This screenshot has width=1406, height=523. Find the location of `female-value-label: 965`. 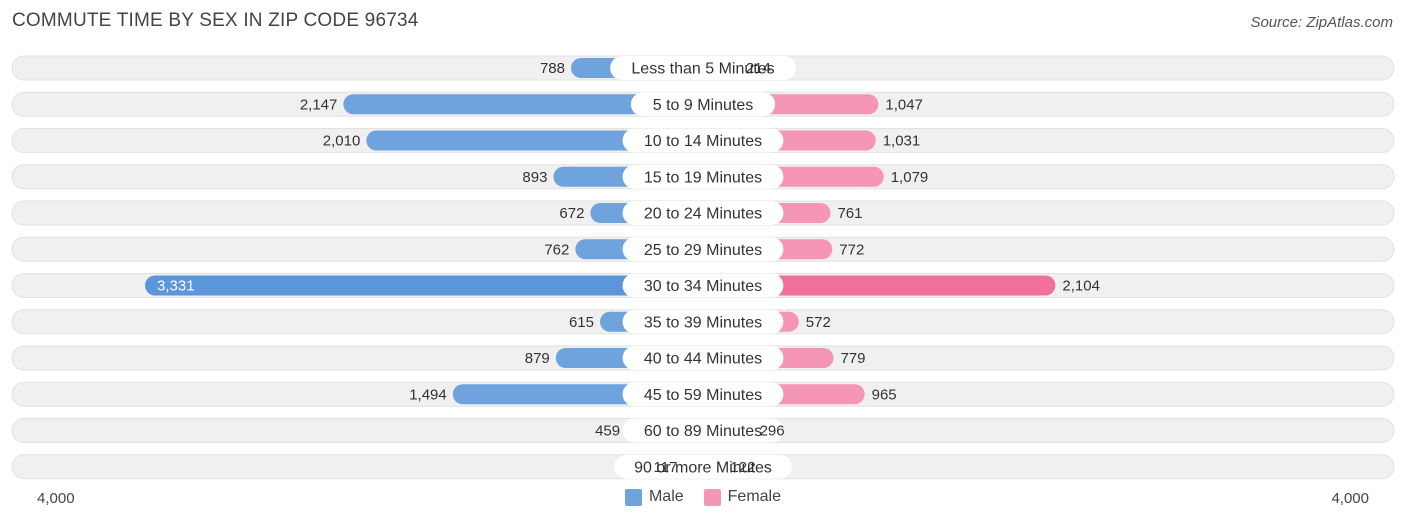

female-value-label: 965 is located at coordinates (884, 394).